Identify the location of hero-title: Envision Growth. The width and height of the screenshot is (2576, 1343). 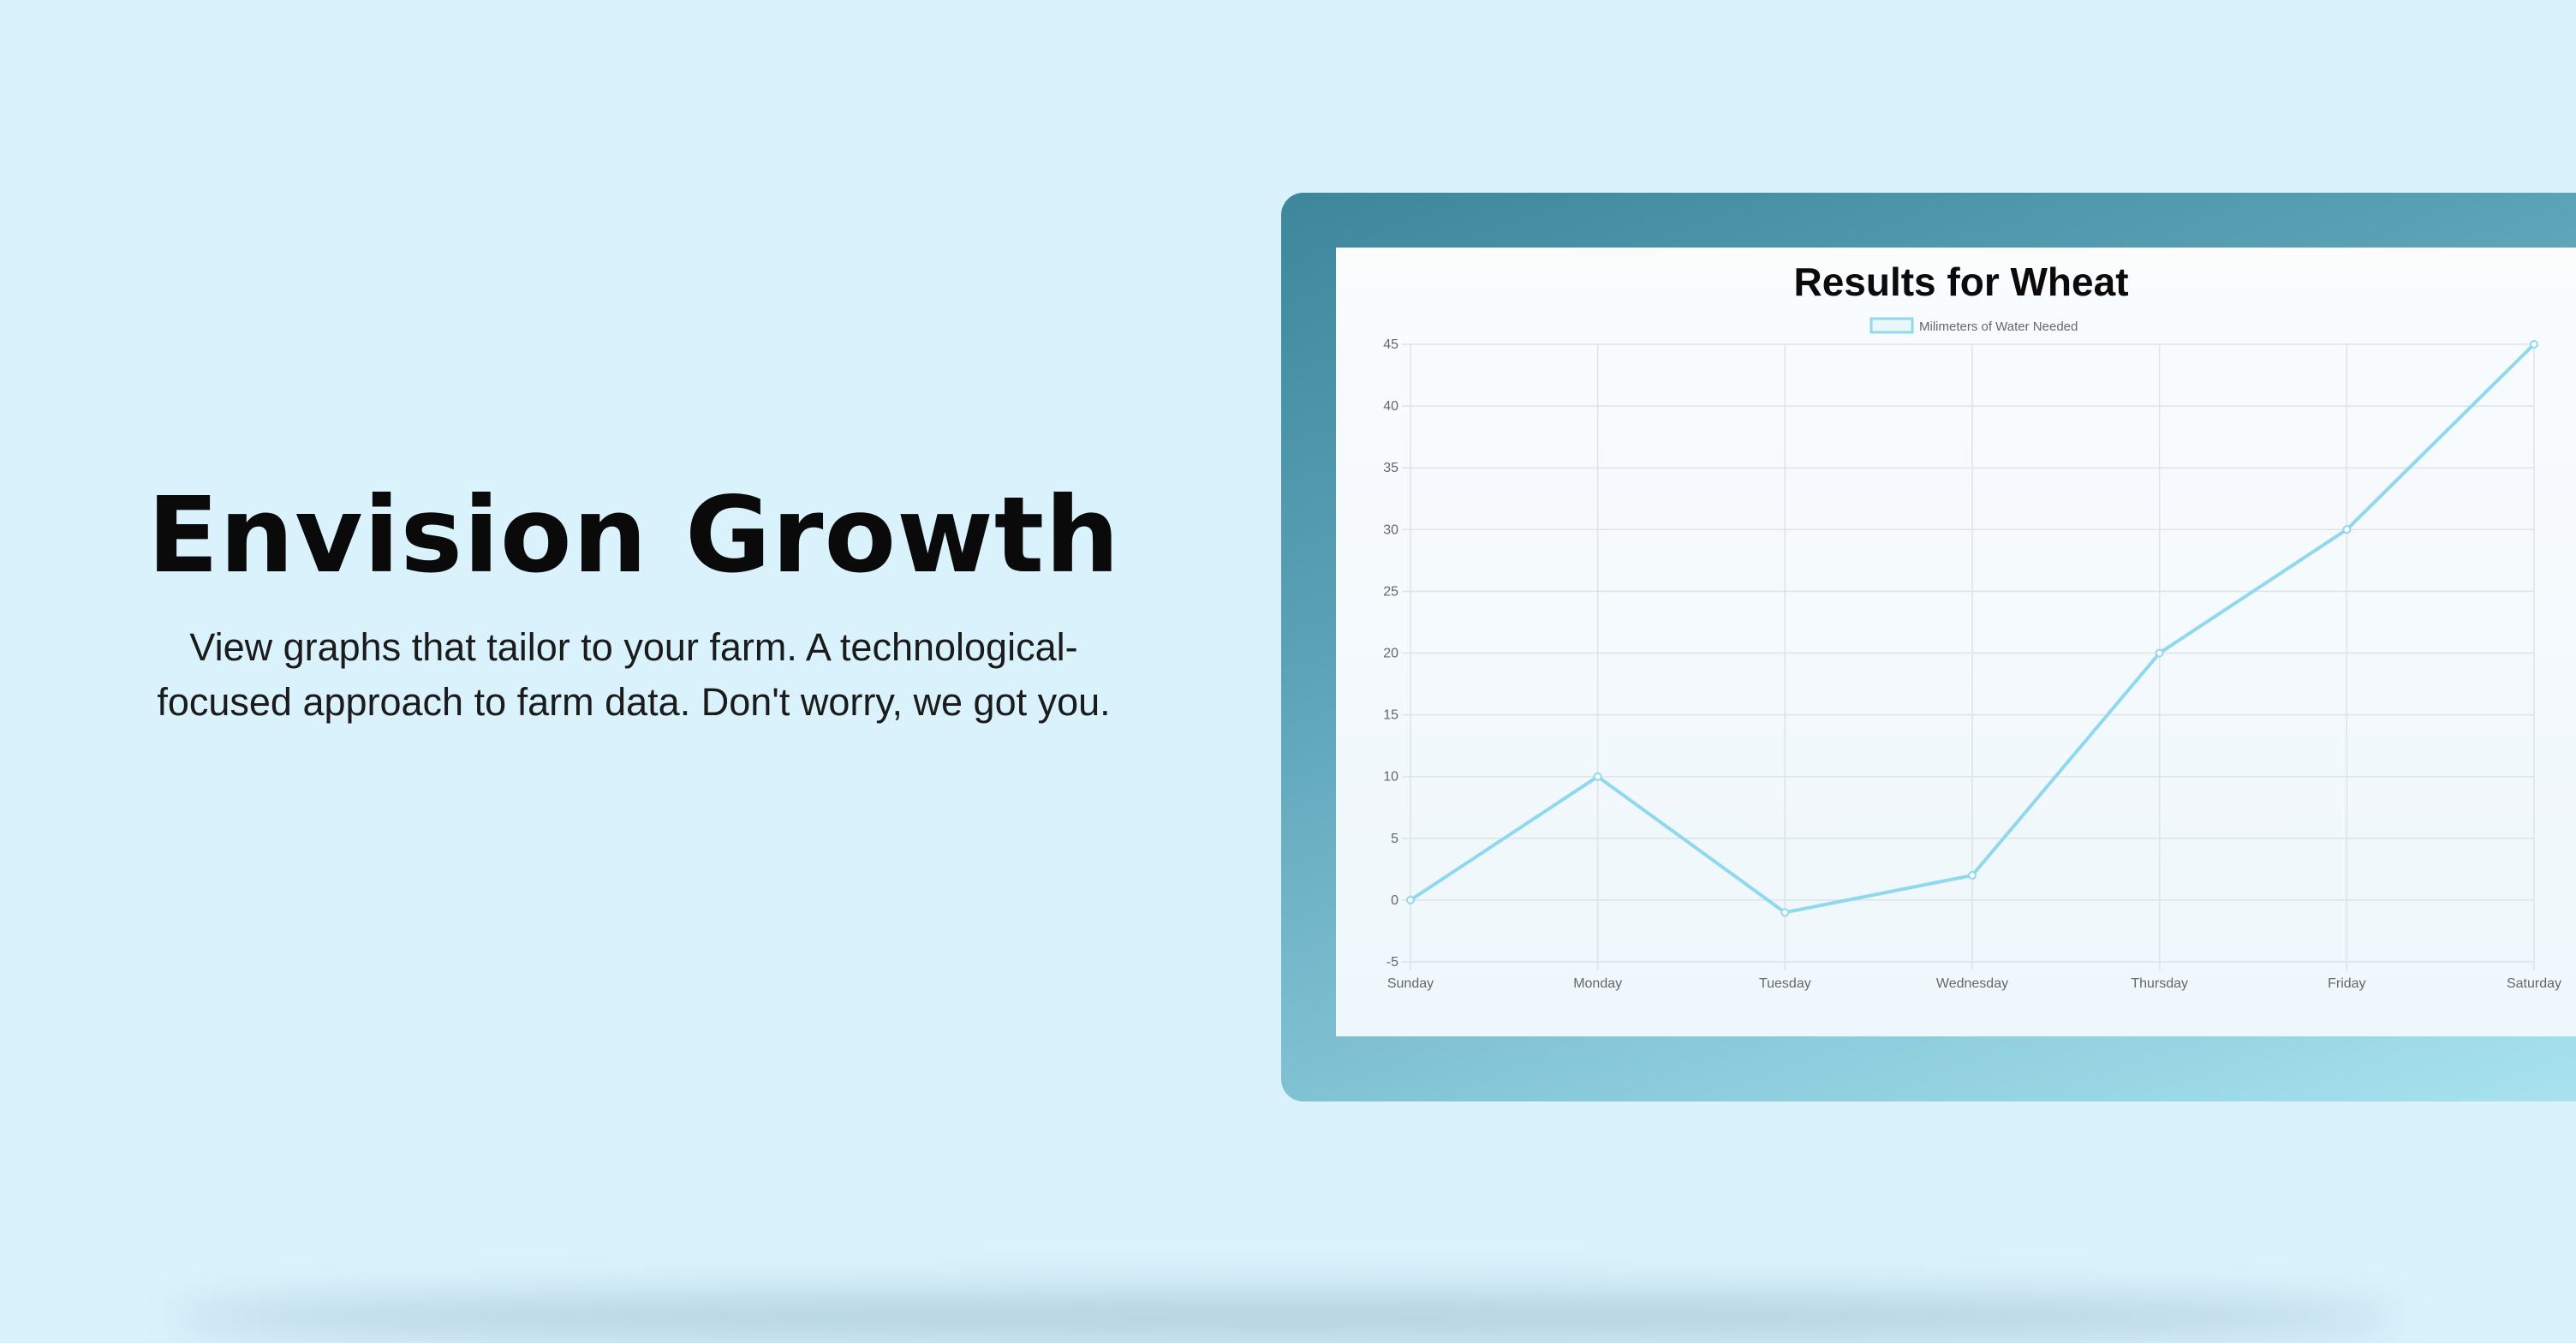
(633, 535).